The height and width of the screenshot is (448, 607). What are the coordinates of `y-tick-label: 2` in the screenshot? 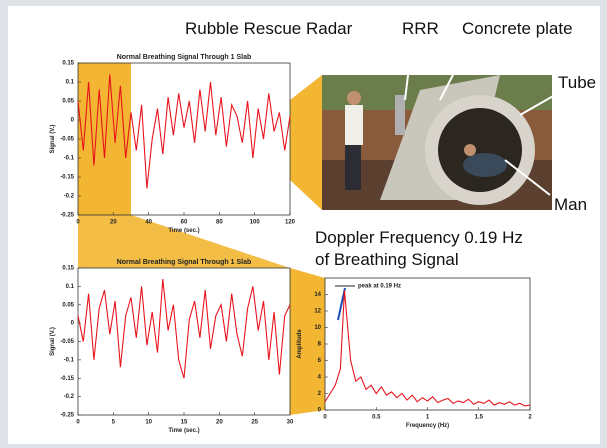 It's located at (320, 394).